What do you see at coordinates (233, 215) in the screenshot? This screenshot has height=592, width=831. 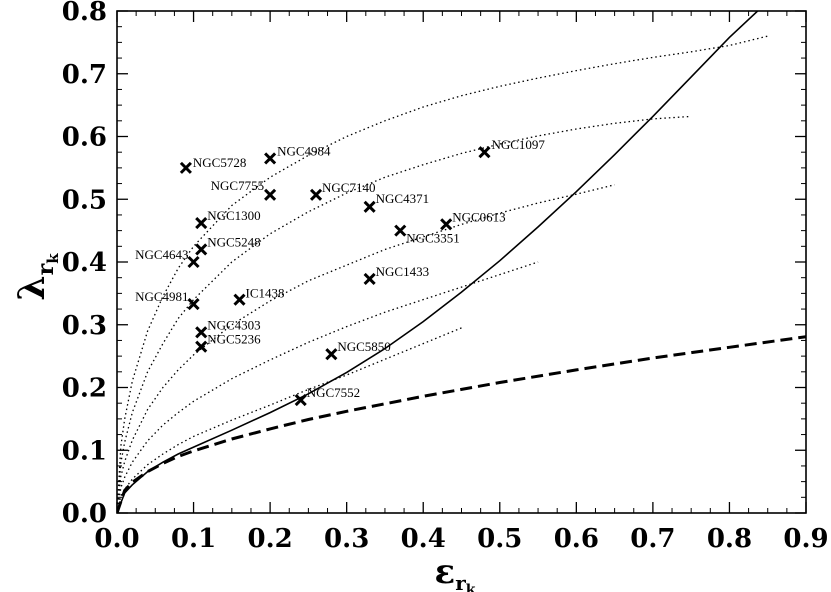 I see `point-label: NGC1300` at bounding box center [233, 215].